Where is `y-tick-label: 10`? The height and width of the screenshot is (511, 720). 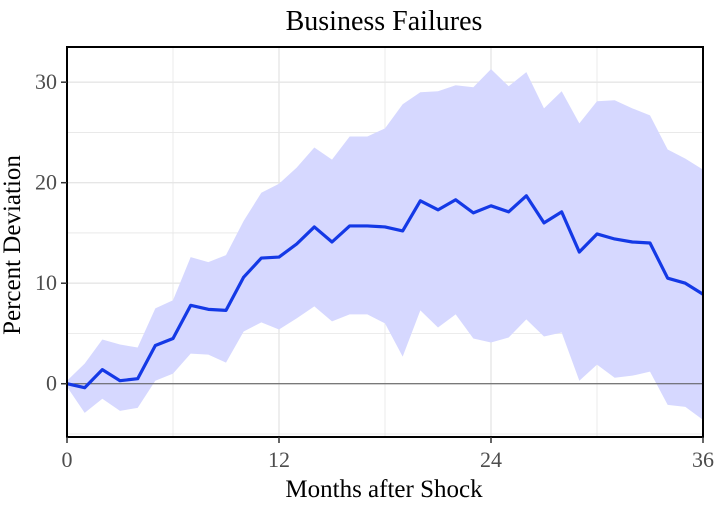 y-tick-label: 10 is located at coordinates (46, 282).